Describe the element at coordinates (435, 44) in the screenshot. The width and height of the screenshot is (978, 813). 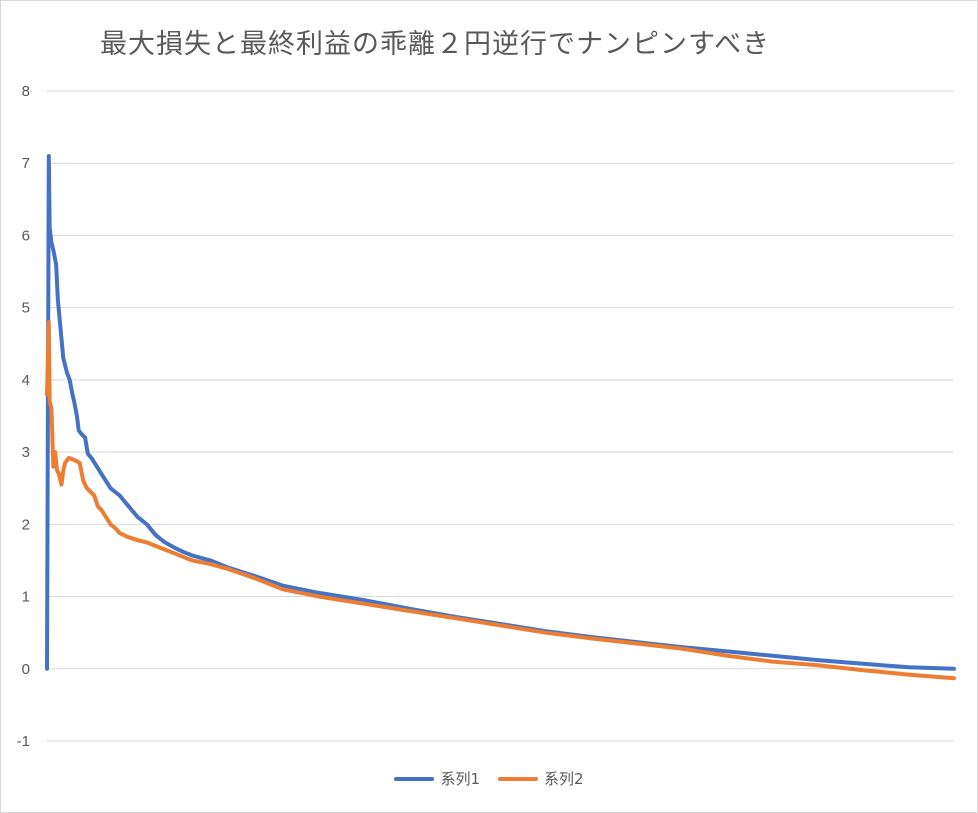
I see `chart-title: 最大損失と最終利益の乖離２円逆行でナンピンすべき` at that location.